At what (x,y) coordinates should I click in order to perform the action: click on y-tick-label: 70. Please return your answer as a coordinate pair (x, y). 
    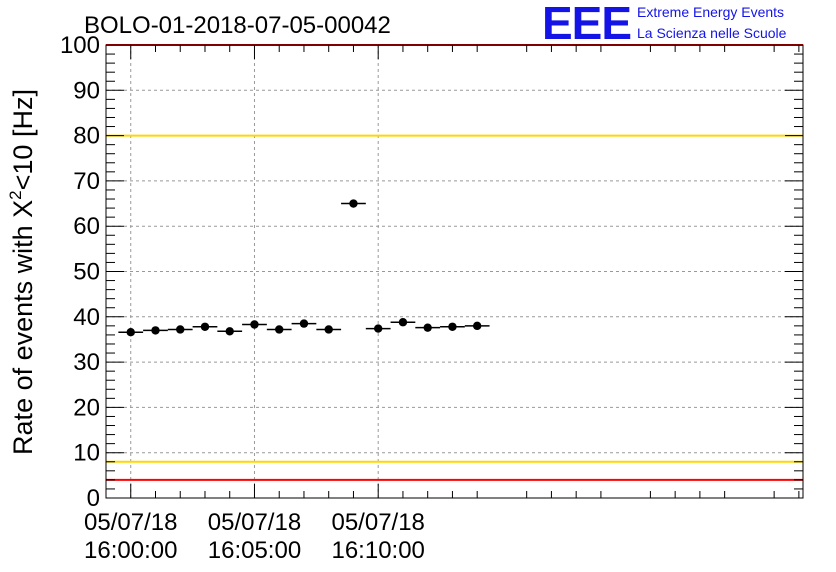
    Looking at the image, I should click on (86, 181).